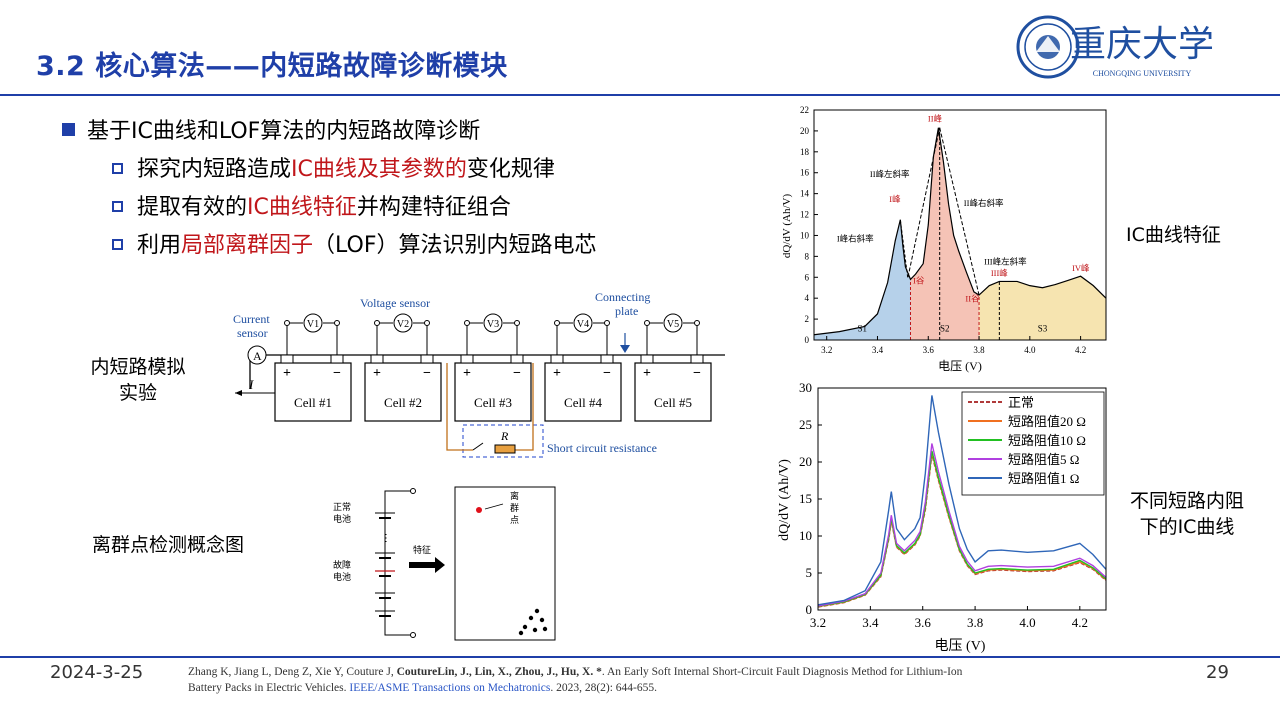  Describe the element at coordinates (805, 152) in the screenshot. I see `y-tick-label: 18` at that location.